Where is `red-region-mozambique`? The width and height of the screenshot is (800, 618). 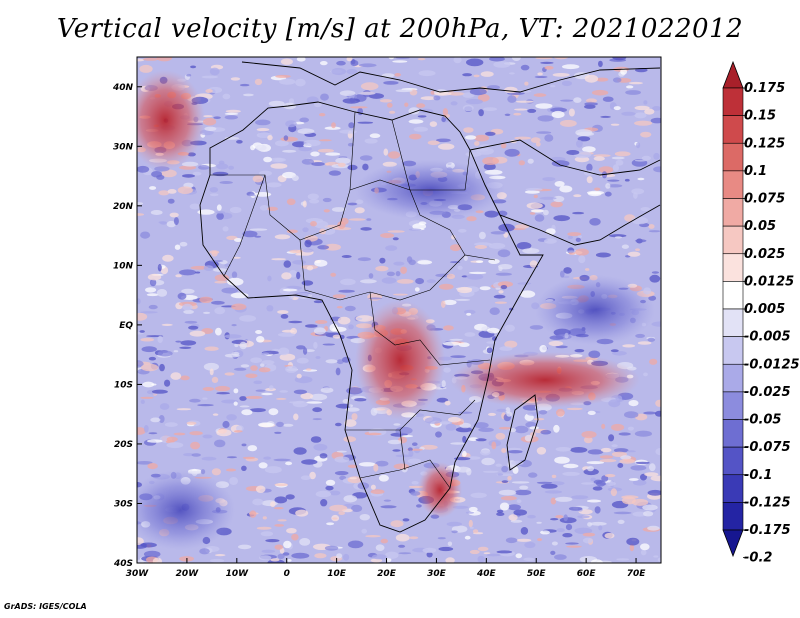 red-region-mozambique is located at coordinates (440, 490).